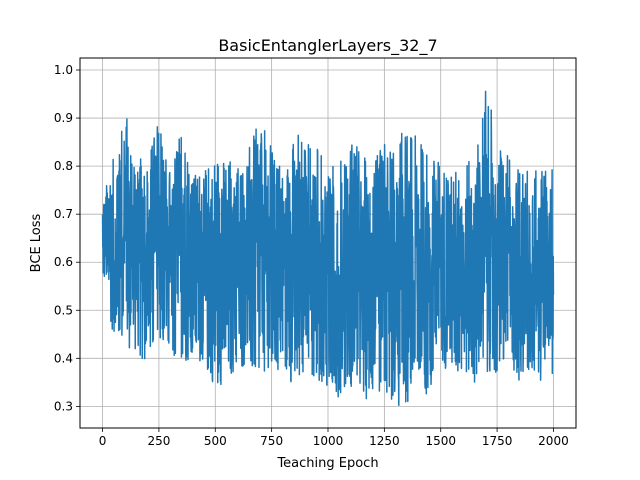 This screenshot has width=640, height=480. I want to click on y-tick-label: 0.7, so click(63, 214).